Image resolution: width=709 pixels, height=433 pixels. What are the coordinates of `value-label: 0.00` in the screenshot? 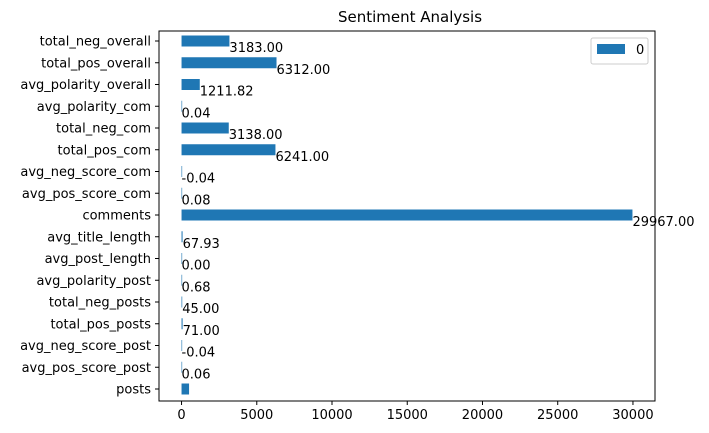 It's located at (196, 266).